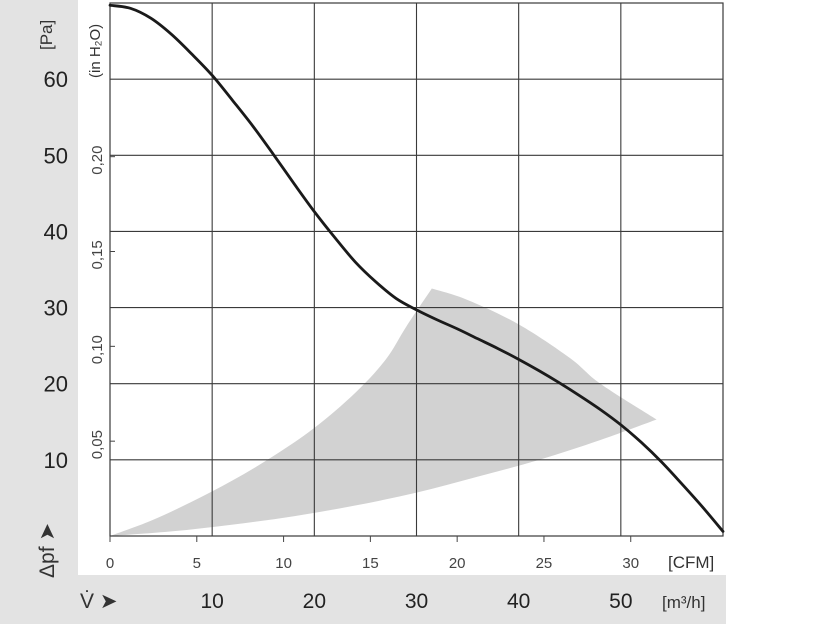  Describe the element at coordinates (39, 312) in the screenshot. I see `y-axis-band` at that location.